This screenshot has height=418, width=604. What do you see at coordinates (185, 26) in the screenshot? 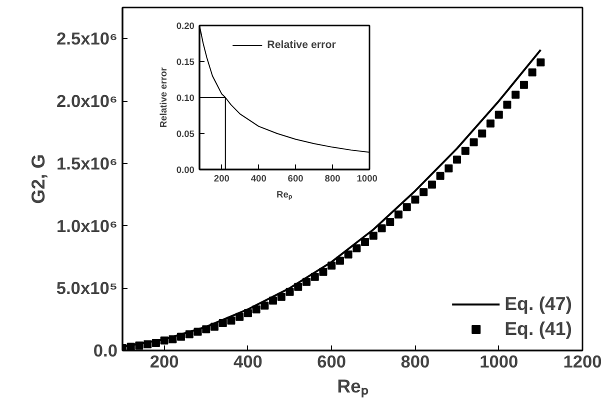
I see `y-tick-label: 0.20` at bounding box center [185, 26].